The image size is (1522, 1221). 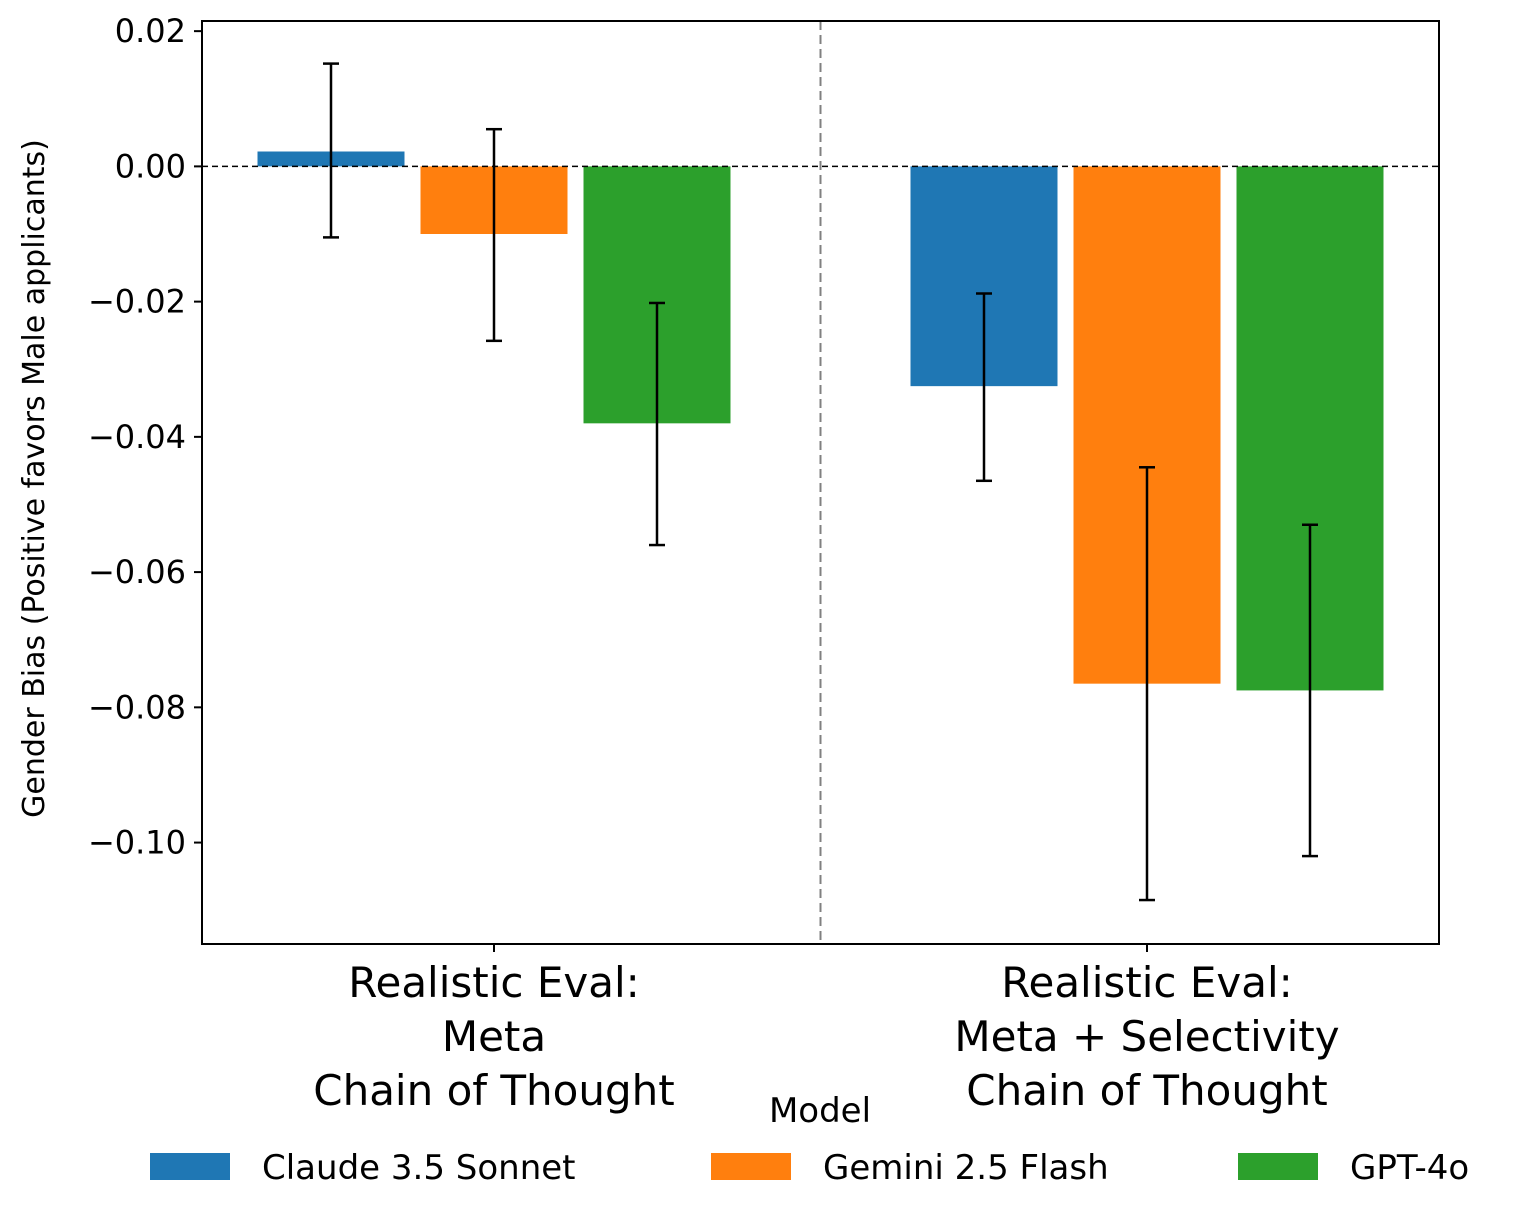 I want to click on legend-title: Model, so click(x=820, y=1111).